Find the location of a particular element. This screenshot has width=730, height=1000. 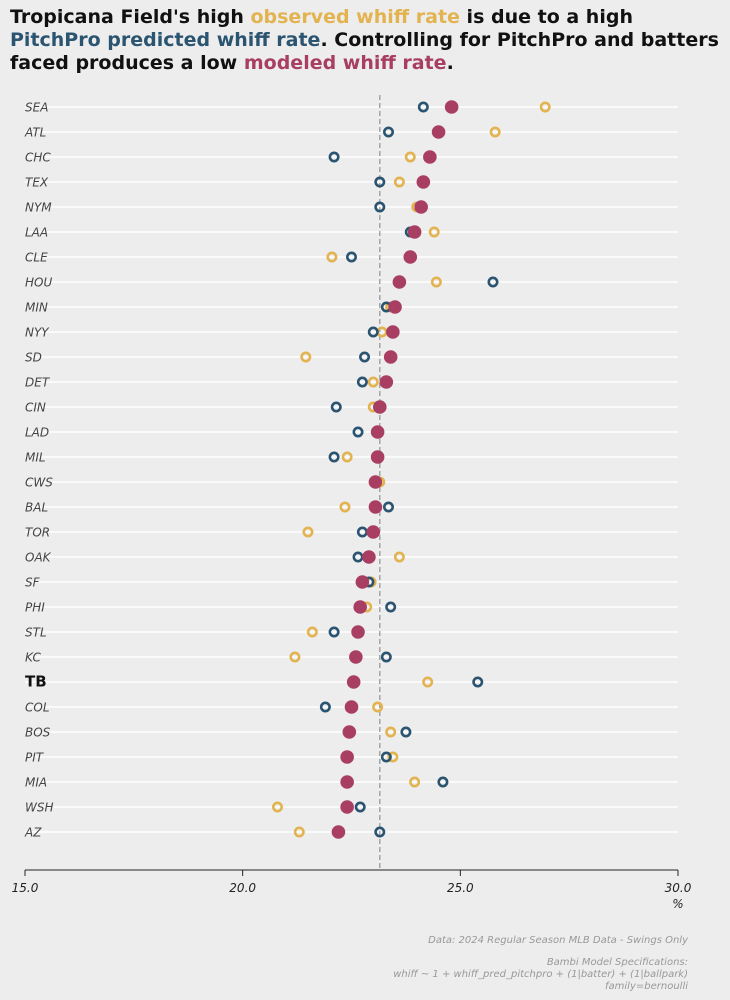

team-label: TEX is located at coordinates (37, 183).